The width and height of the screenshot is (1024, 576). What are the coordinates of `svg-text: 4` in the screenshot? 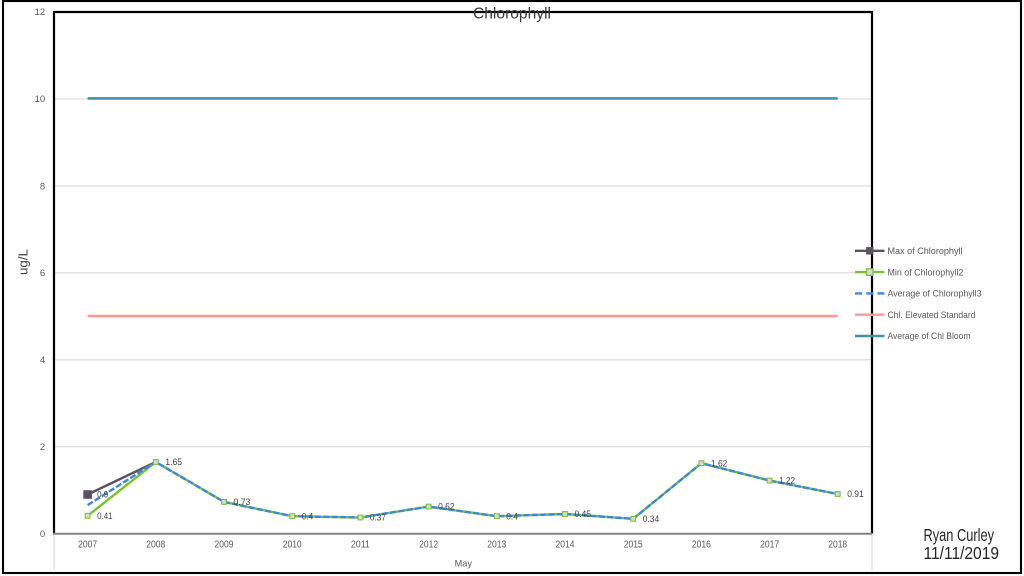 It's located at (42, 360).